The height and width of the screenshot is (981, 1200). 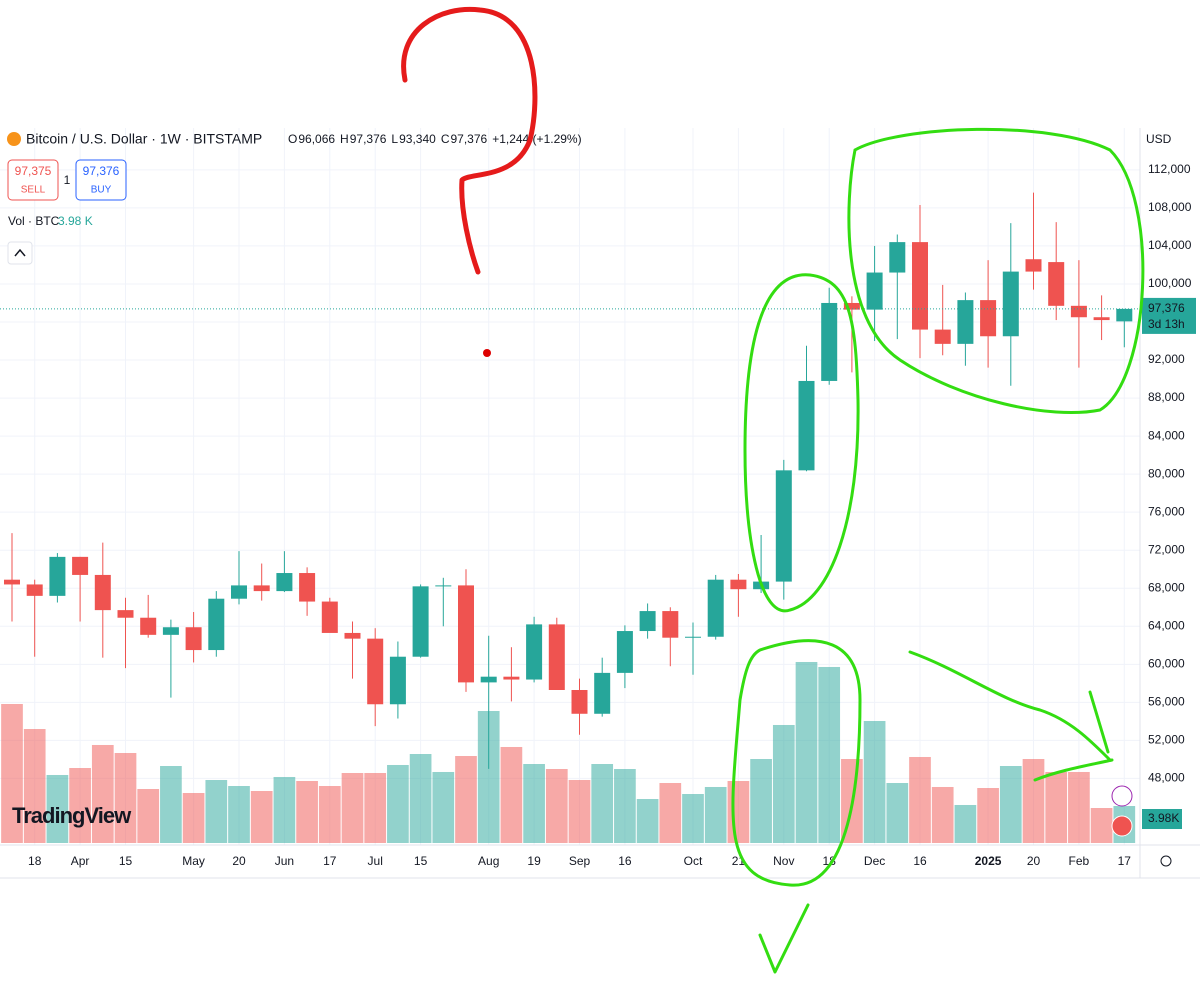 What do you see at coordinates (34, 221) in the screenshot?
I see `volume-indicator: Vol · BTC` at bounding box center [34, 221].